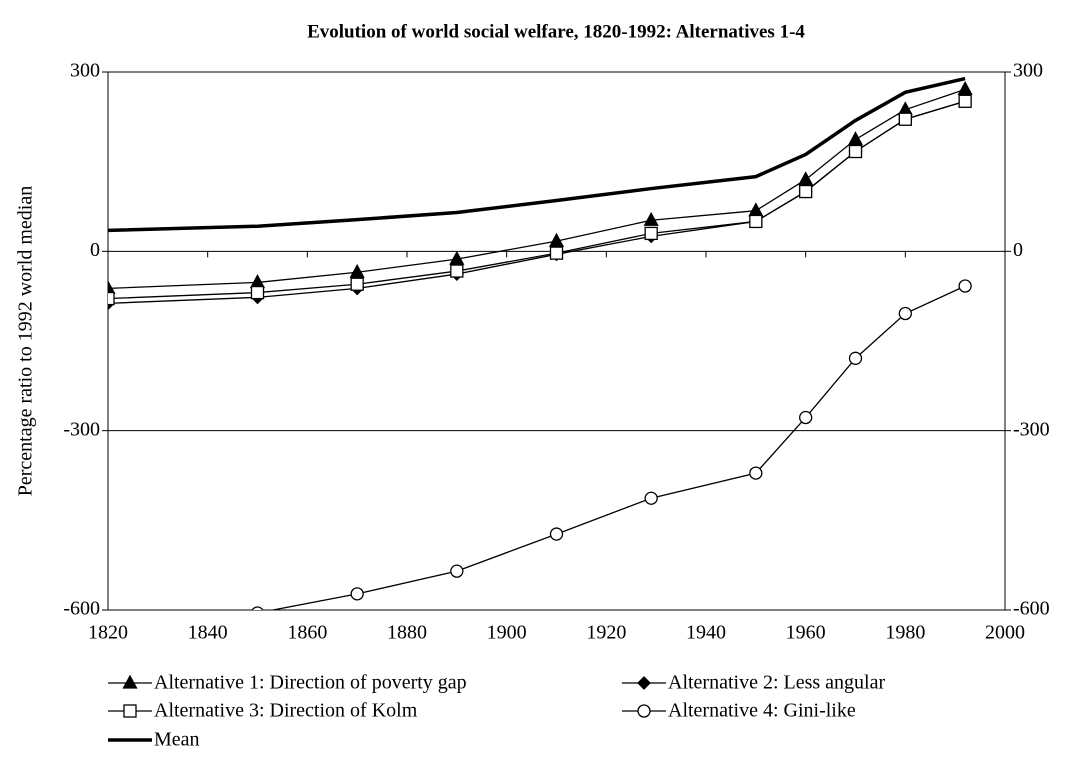 This screenshot has height=780, width=1077. I want to click on legend-label: Alternative 3: Direction of Kolm, so click(286, 711).